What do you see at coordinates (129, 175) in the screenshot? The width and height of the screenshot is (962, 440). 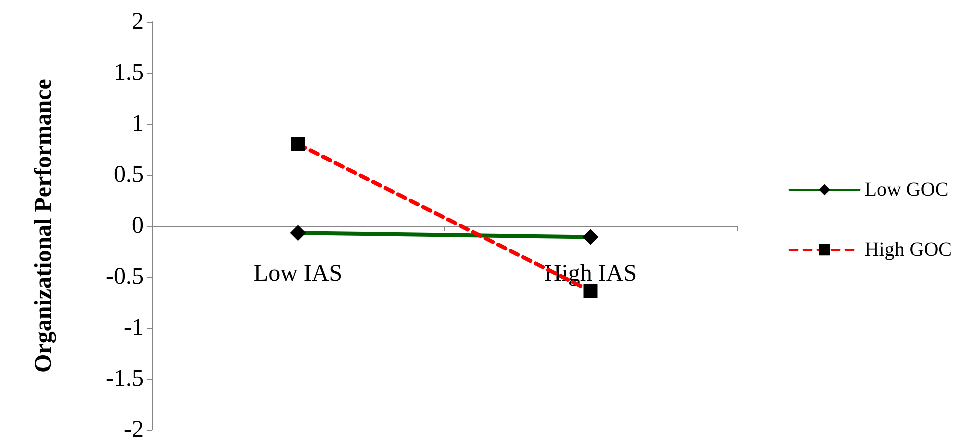 I see `y-tick-label: 0.5` at bounding box center [129, 175].